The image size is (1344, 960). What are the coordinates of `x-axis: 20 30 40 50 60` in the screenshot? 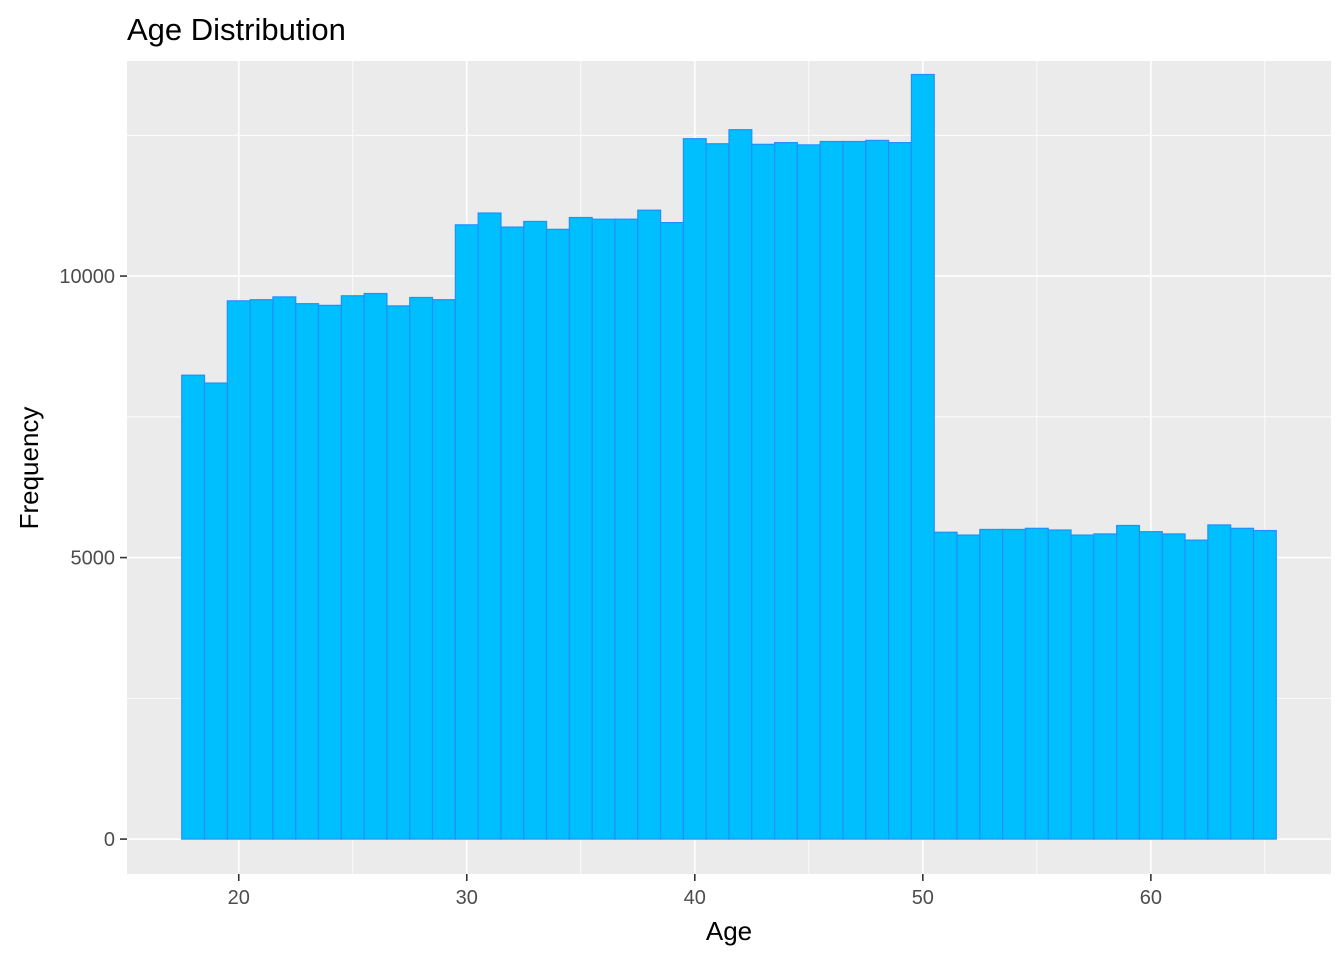 It's located at (695, 891).